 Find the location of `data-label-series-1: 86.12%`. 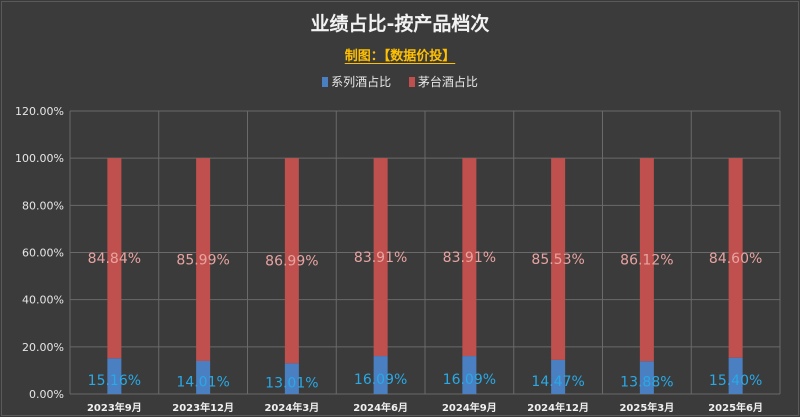

data-label-series-1: 86.12% is located at coordinates (646, 261).